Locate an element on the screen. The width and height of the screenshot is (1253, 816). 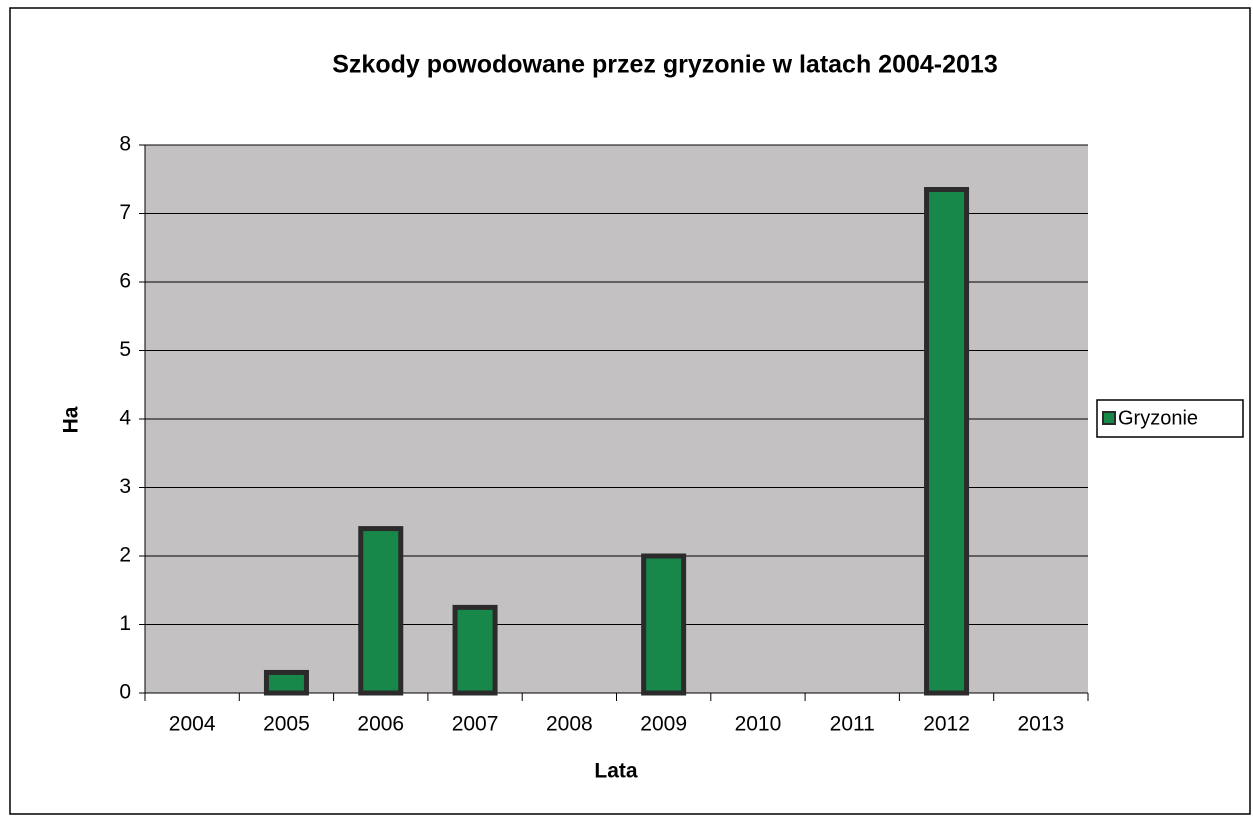
y-tick-label: 8 is located at coordinates (125, 144).